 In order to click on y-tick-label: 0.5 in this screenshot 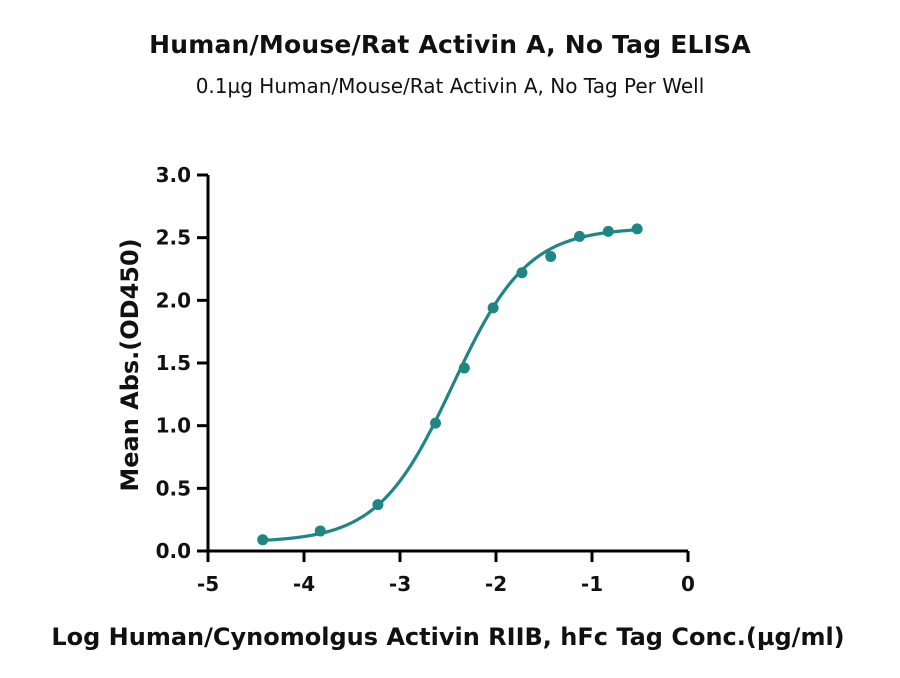, I will do `click(173, 488)`.